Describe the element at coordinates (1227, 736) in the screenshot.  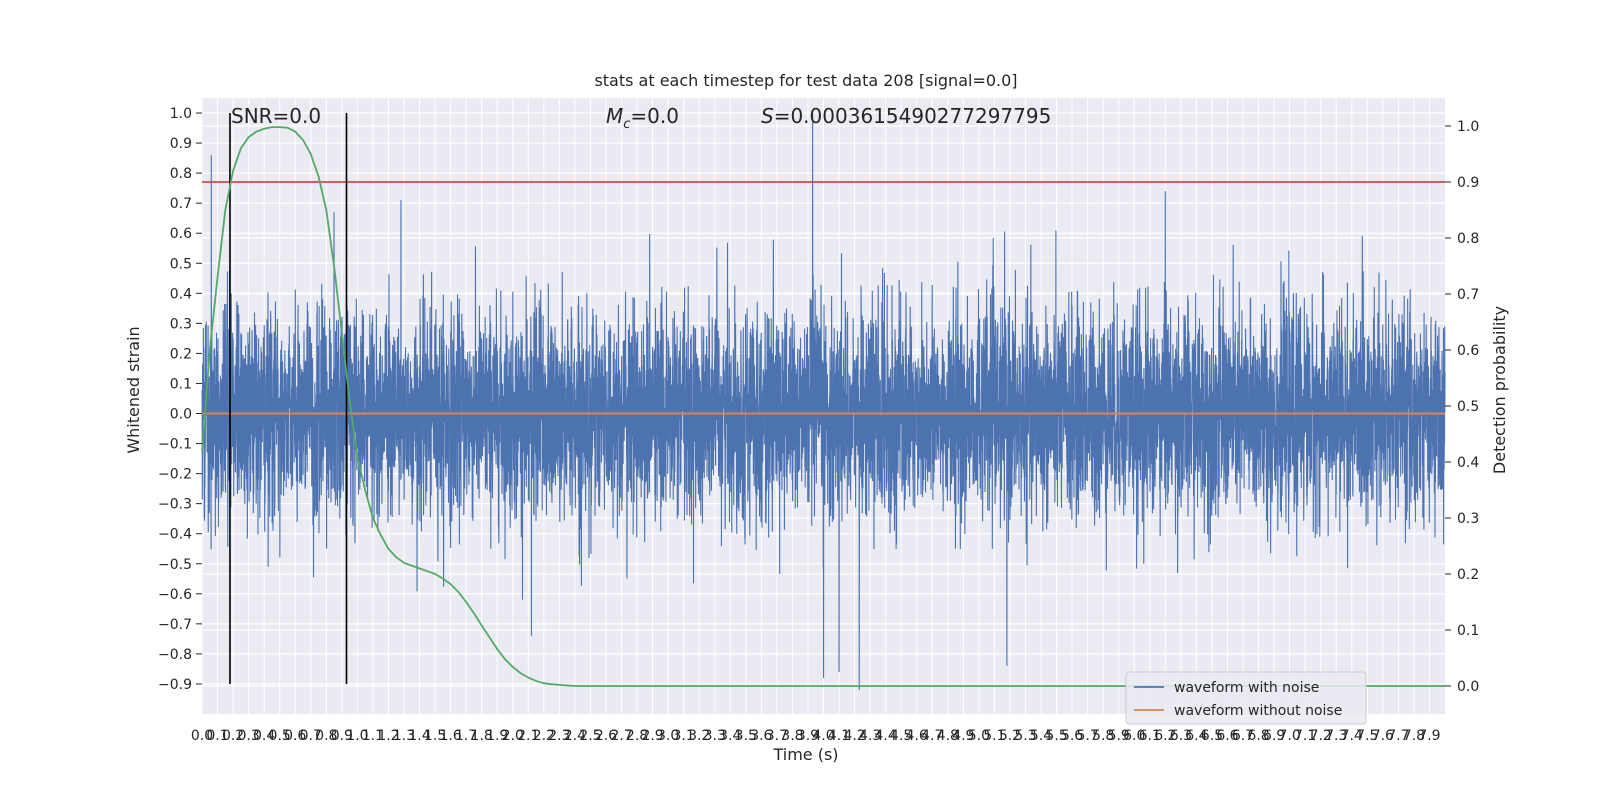
I see `x-tick-label: 6.6` at that location.